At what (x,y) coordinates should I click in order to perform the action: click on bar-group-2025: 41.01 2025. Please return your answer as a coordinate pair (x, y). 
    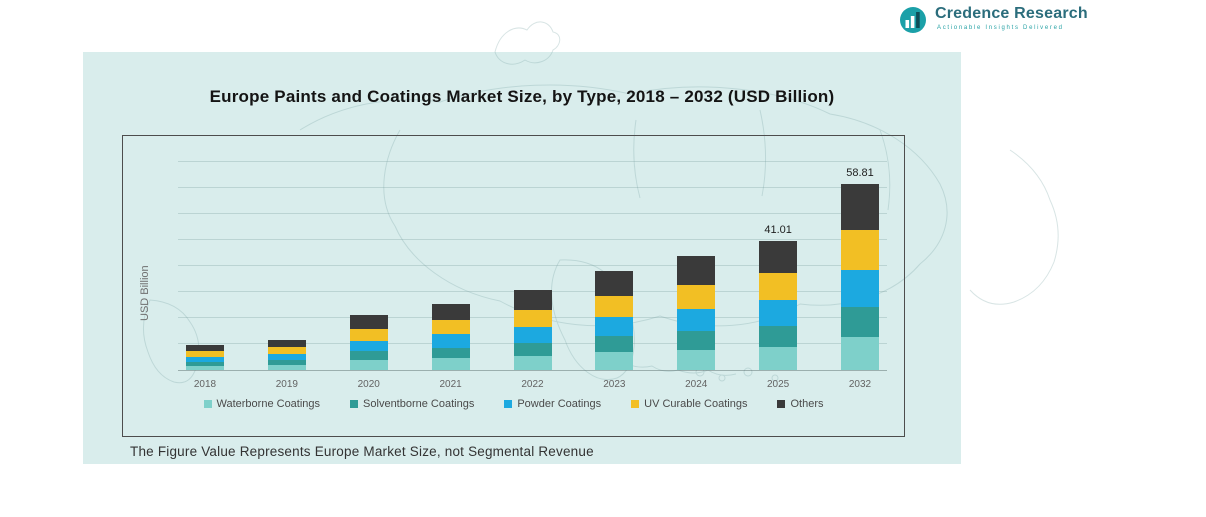
    Looking at the image, I should click on (778, 306).